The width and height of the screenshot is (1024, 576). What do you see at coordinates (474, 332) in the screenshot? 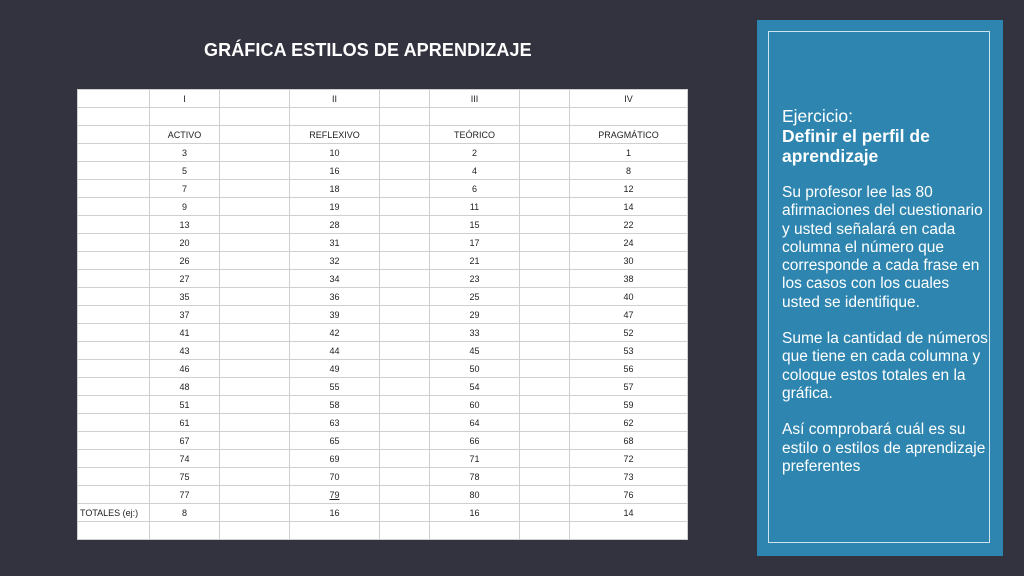
I see `statement-number-cell: 33` at bounding box center [474, 332].